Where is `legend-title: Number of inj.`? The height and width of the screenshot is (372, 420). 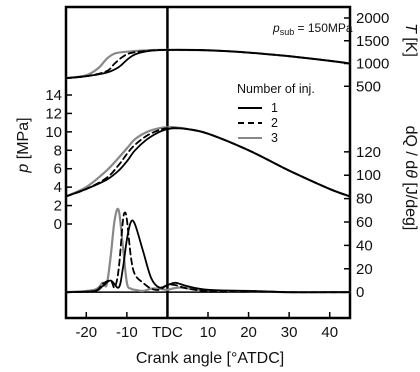 legend-title: Number of inj. is located at coordinates (276, 89).